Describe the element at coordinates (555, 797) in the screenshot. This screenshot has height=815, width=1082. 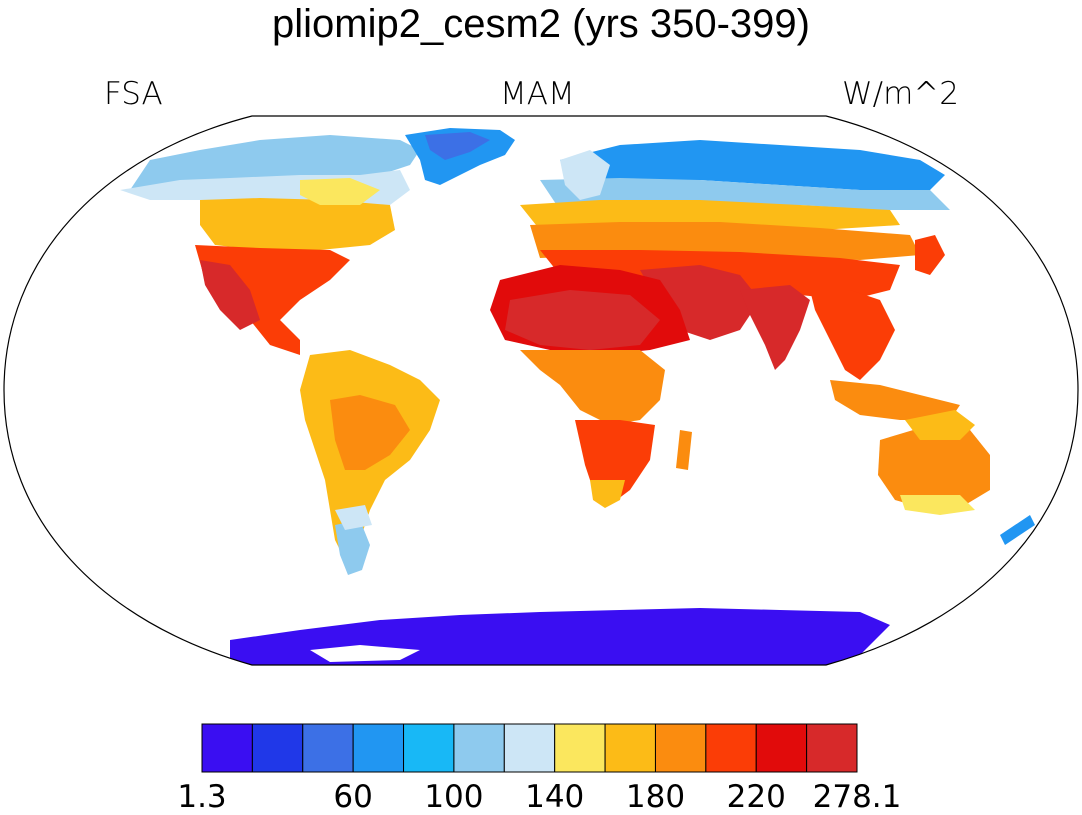
I see `colorbar-tick-label: 140` at that location.